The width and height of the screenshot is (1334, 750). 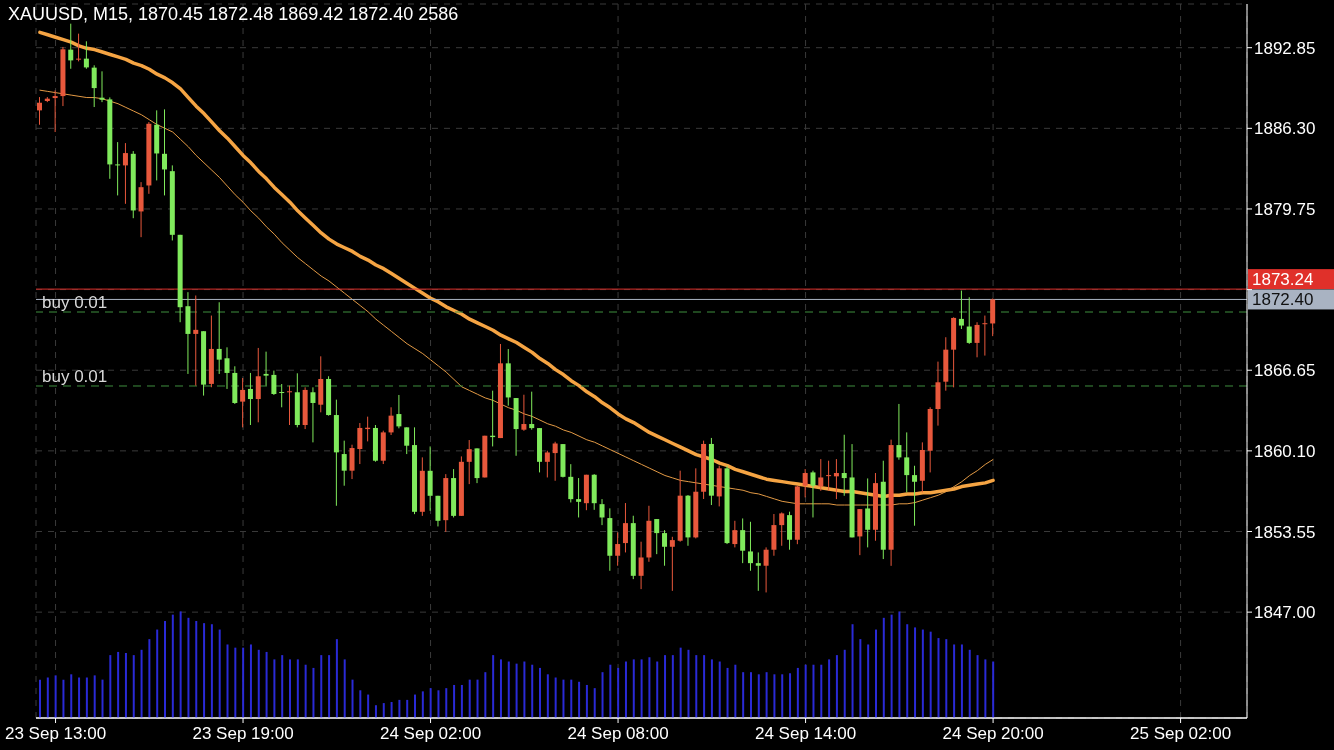 What do you see at coordinates (243, 733) in the screenshot?
I see `x-tick-label: 23 Sep 19:00` at bounding box center [243, 733].